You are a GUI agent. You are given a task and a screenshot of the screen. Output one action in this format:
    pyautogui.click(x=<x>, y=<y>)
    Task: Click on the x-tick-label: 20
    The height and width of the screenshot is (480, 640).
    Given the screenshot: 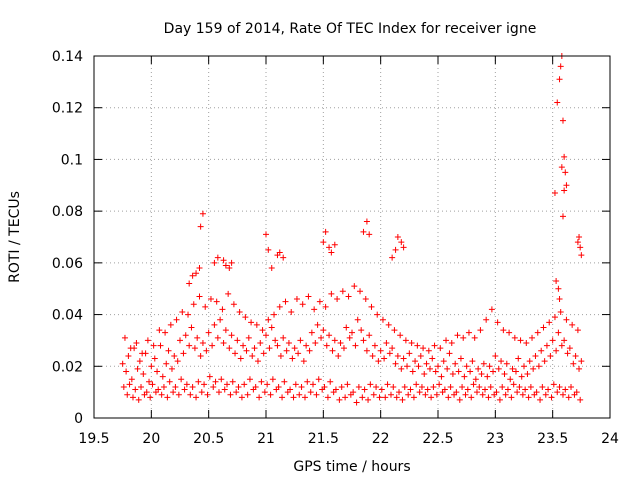 What is the action you would take?
    pyautogui.click(x=151, y=439)
    